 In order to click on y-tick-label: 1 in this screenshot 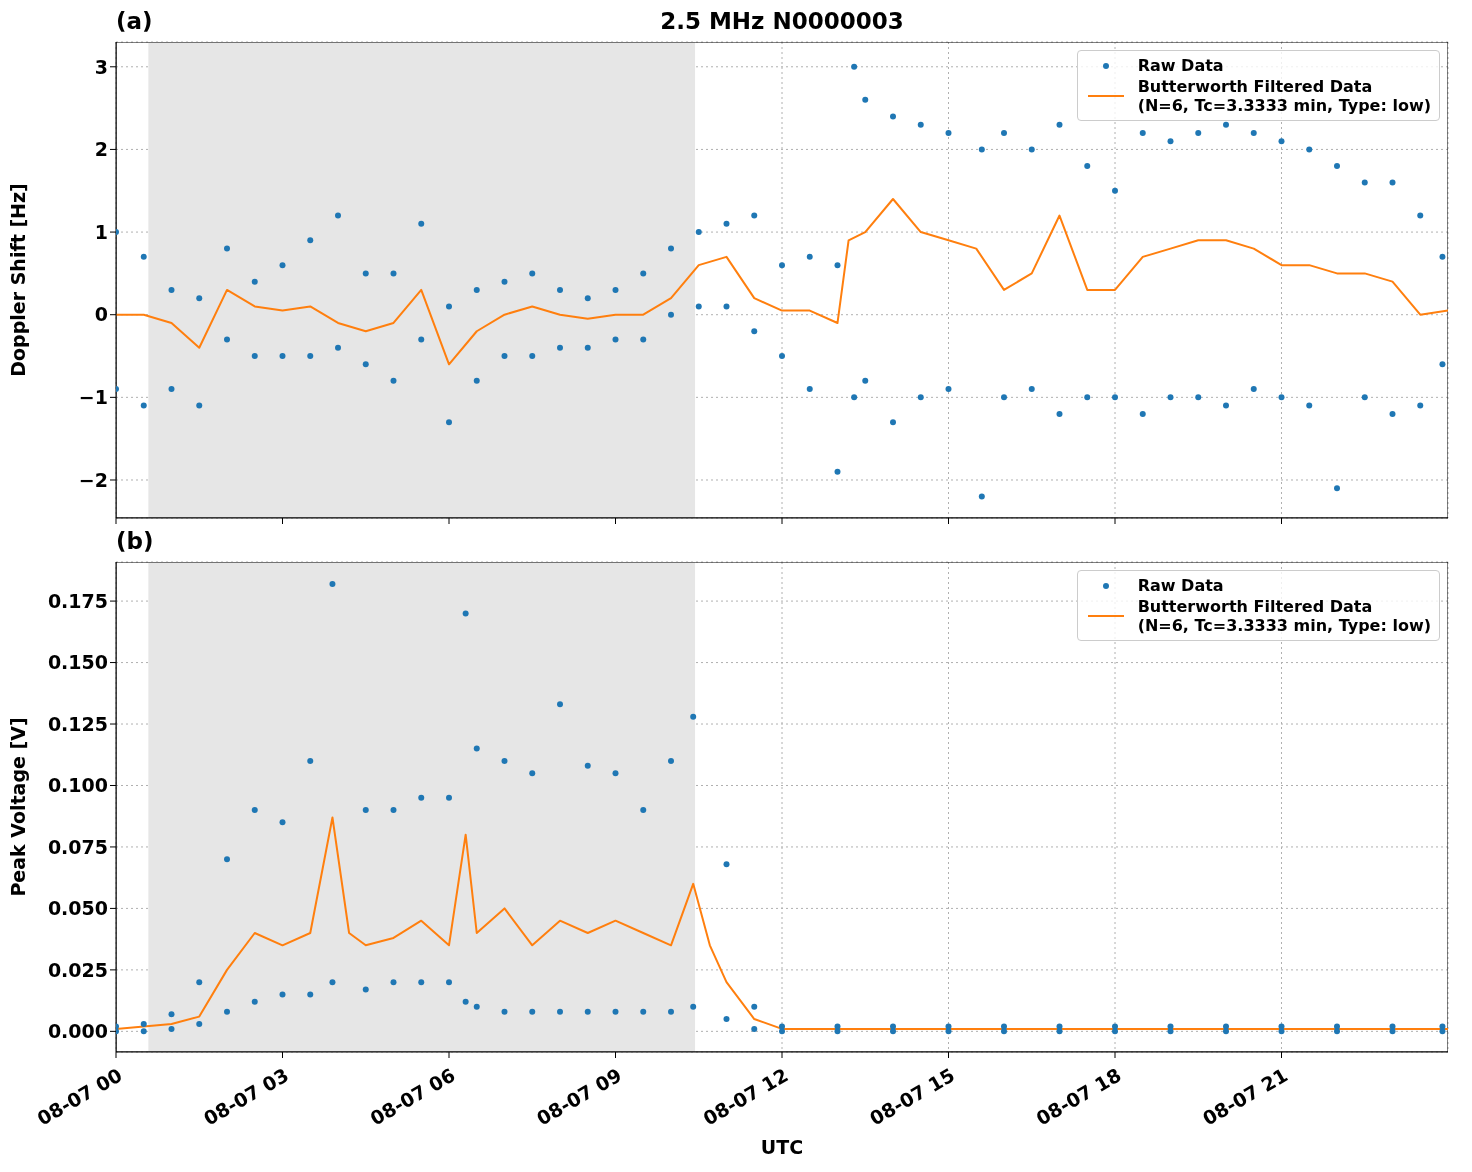, I will do `click(101, 231)`.